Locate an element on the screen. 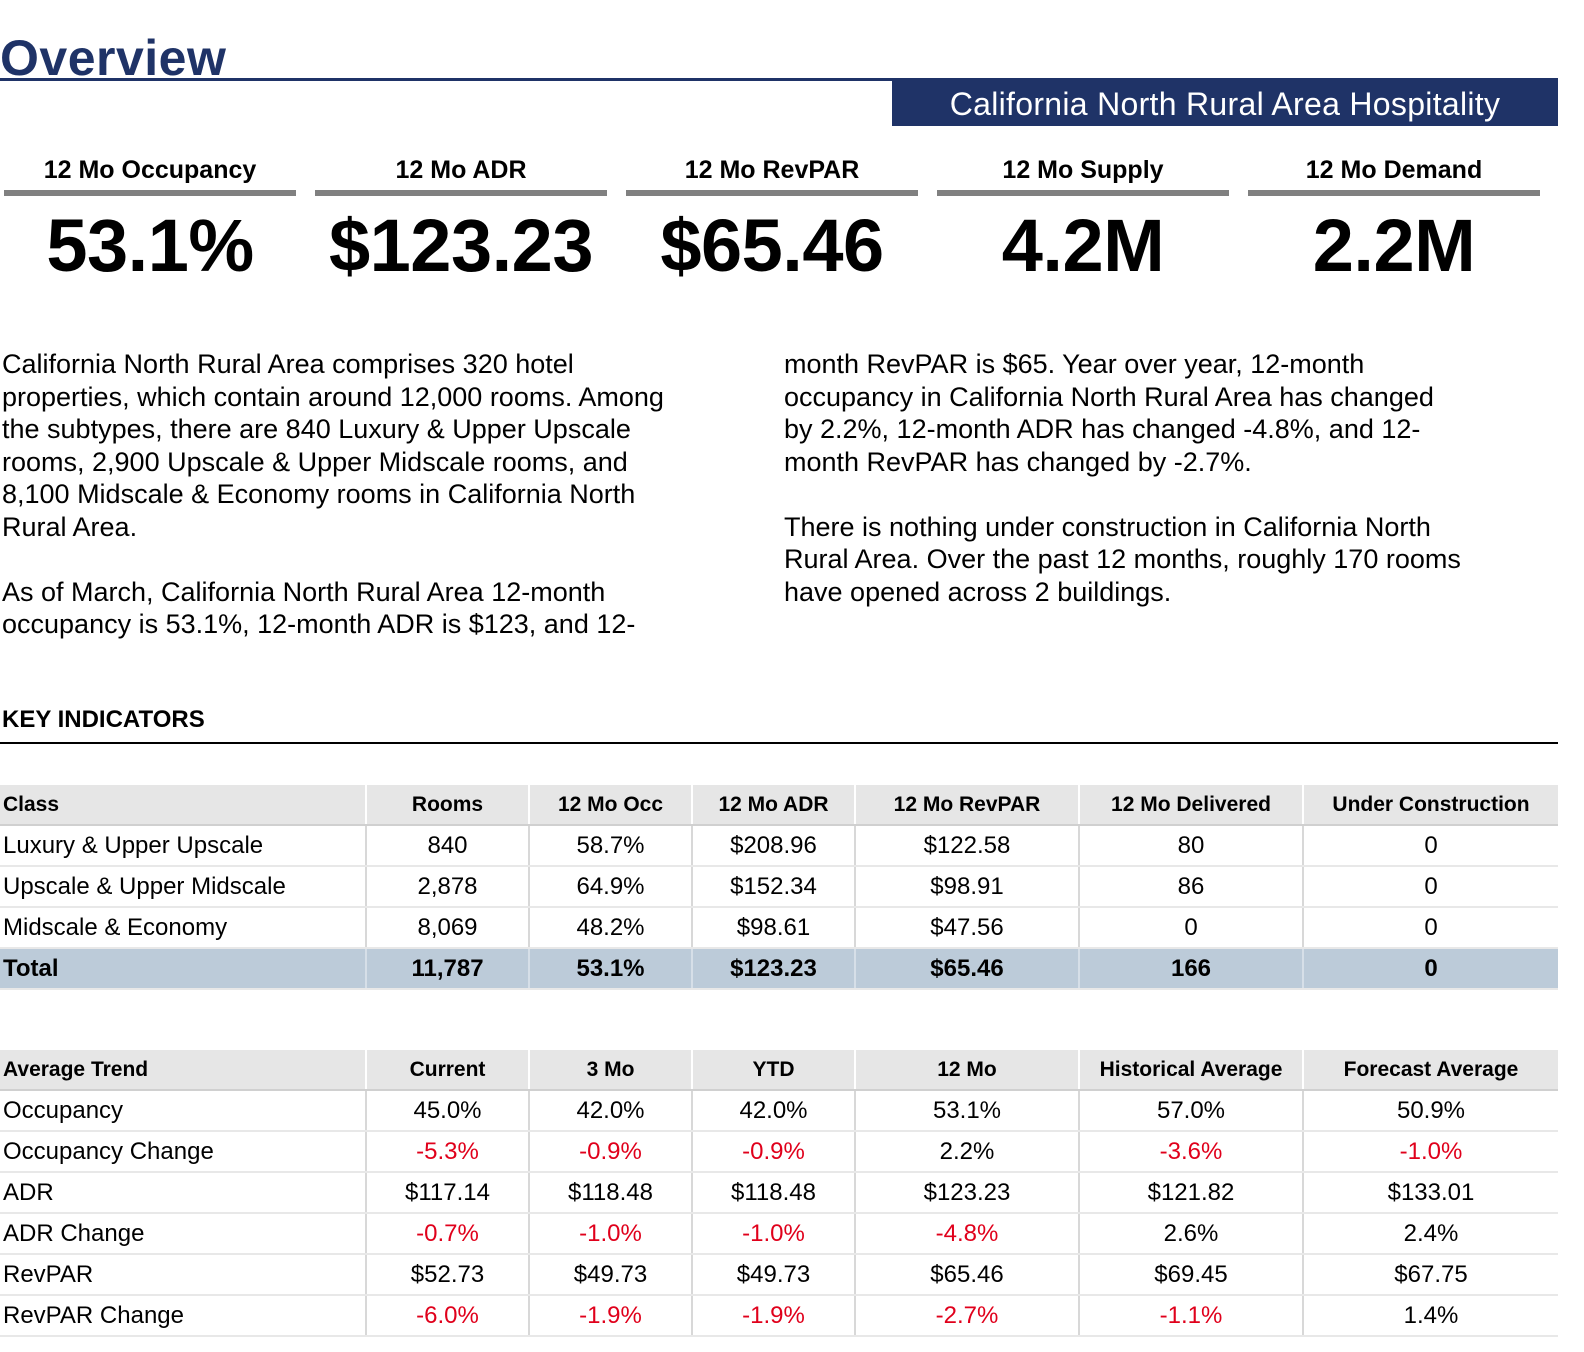 This screenshot has height=1352, width=1584. summary-line: have opened across 2 buildings. is located at coordinates (978, 591).